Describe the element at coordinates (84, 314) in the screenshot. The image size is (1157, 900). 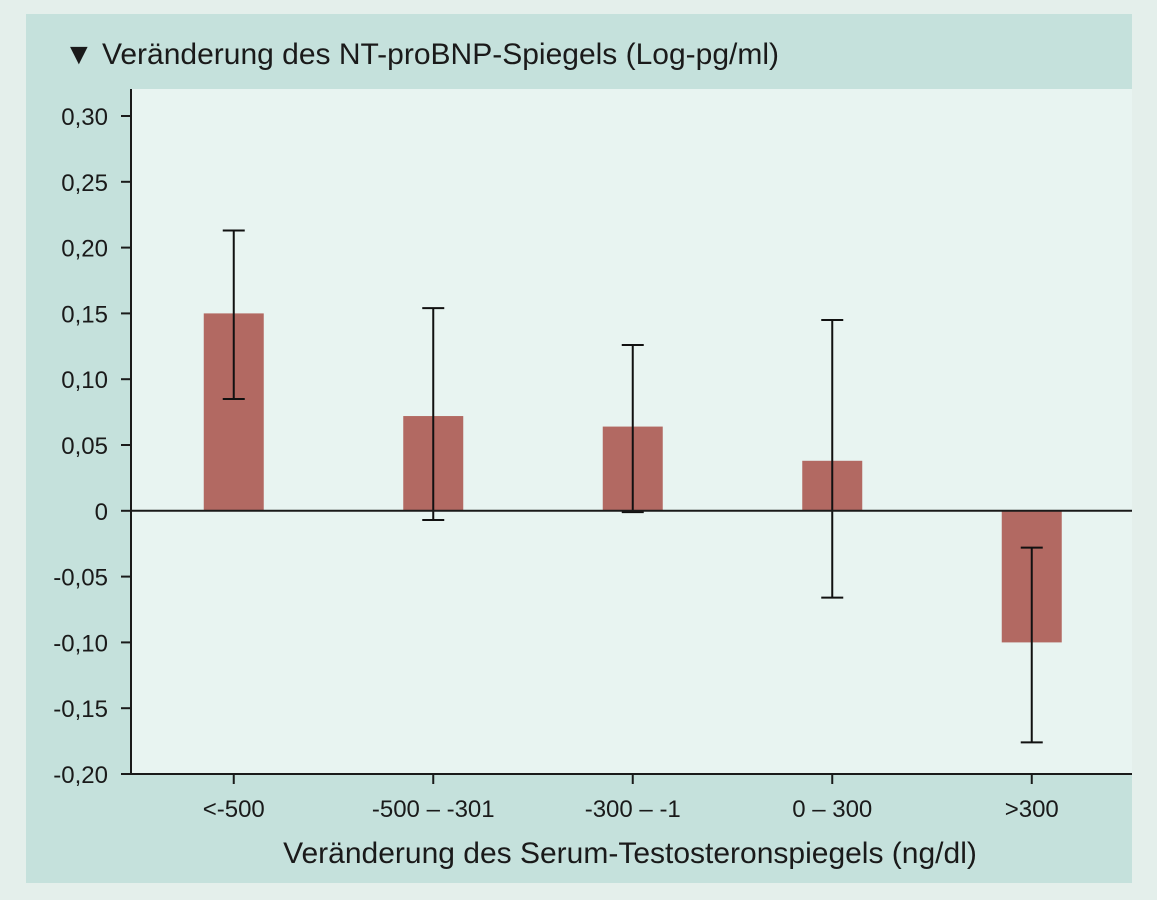
I see `y-tick-label: 0,15` at that location.